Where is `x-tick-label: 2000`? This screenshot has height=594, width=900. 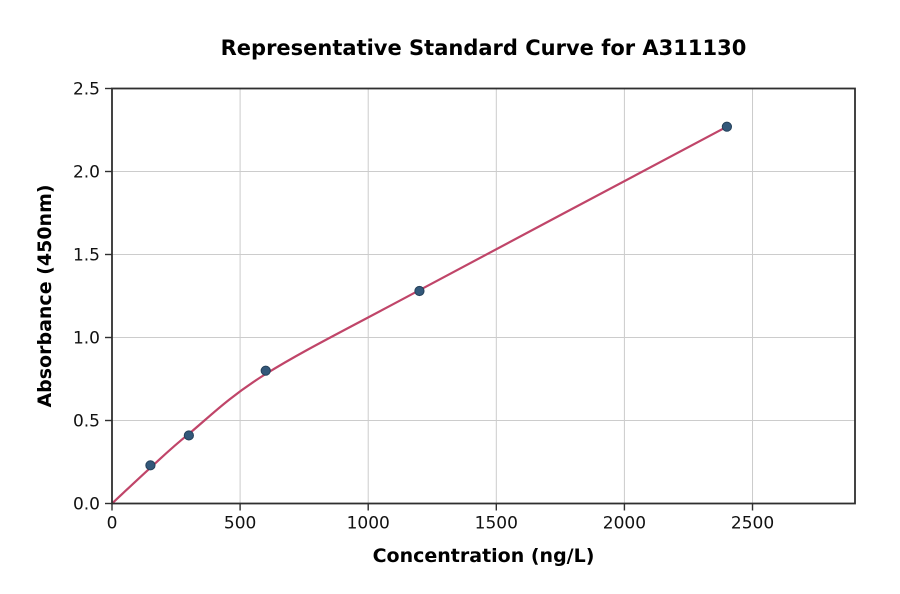
x-tick-label: 2000 is located at coordinates (624, 524).